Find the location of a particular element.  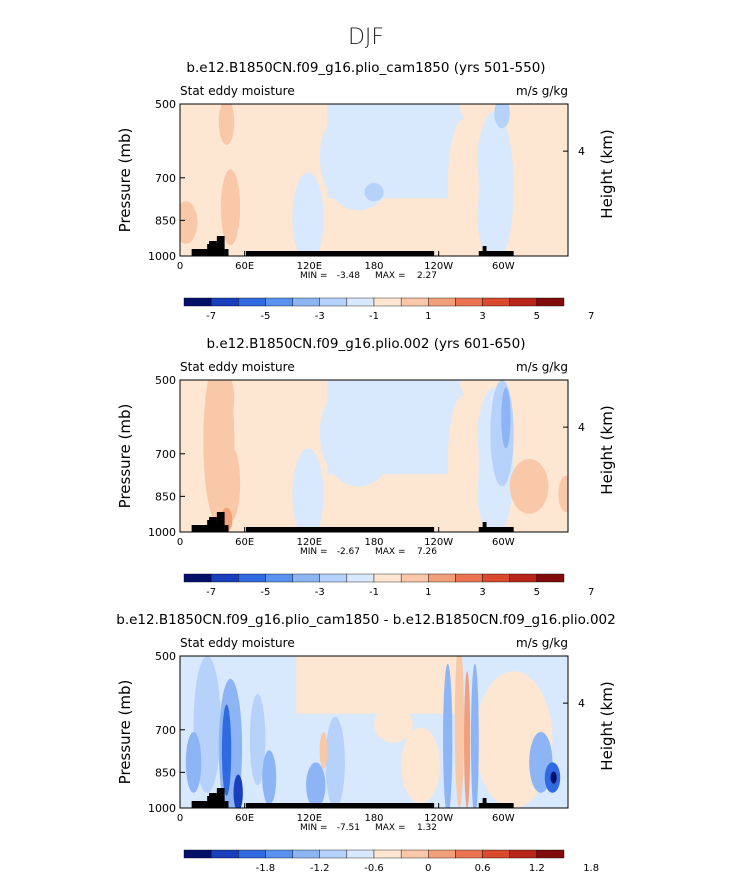

colorbar-label: 5 is located at coordinates (537, 316).